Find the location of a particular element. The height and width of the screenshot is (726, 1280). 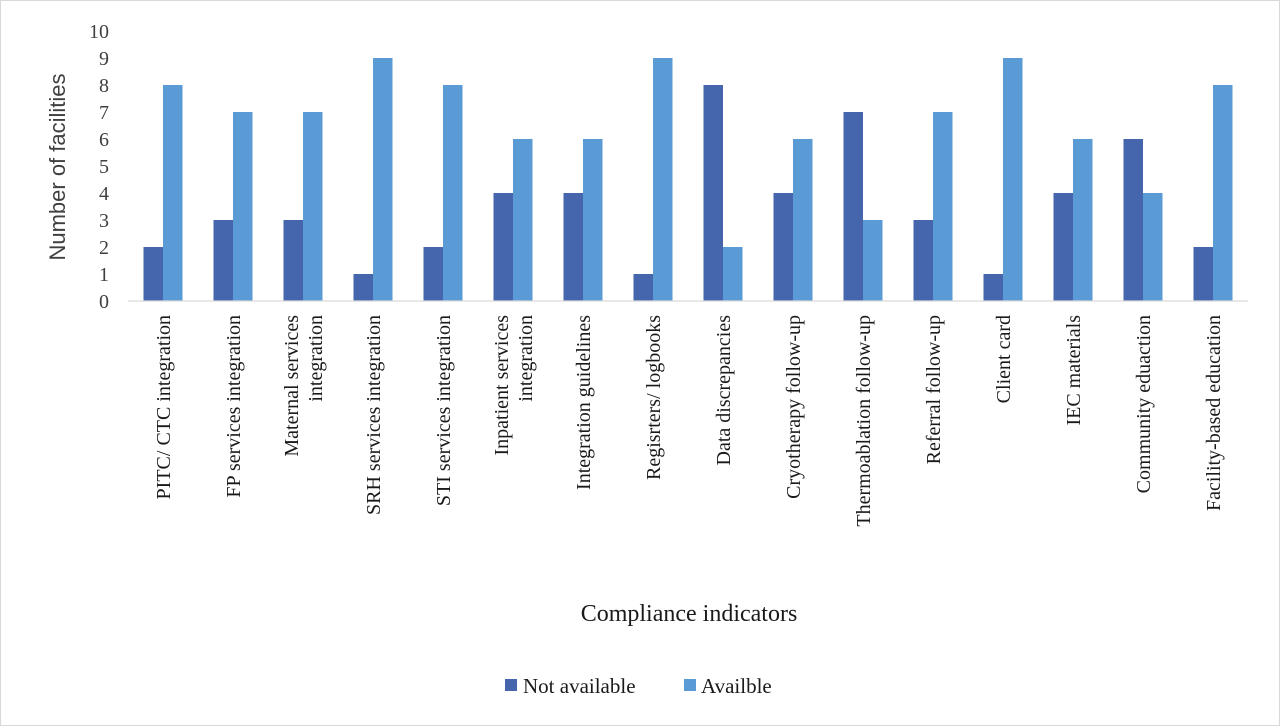

category-label-line: Data discrepancies is located at coordinates (724, 390).